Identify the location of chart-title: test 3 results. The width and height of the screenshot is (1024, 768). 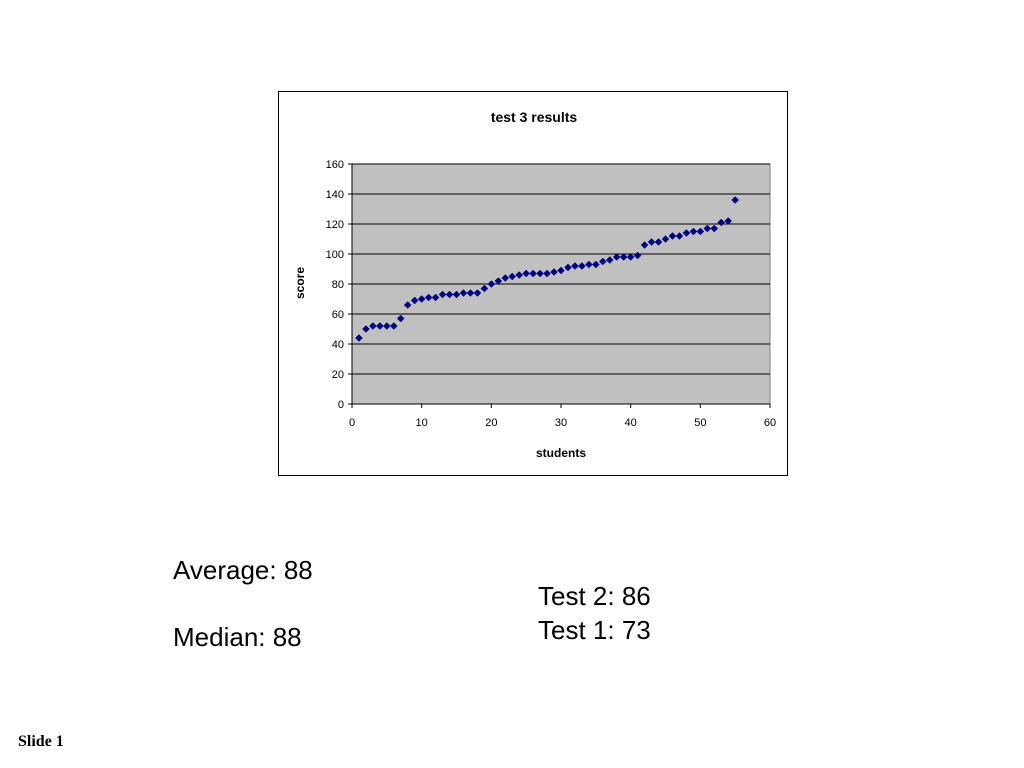
(534, 117).